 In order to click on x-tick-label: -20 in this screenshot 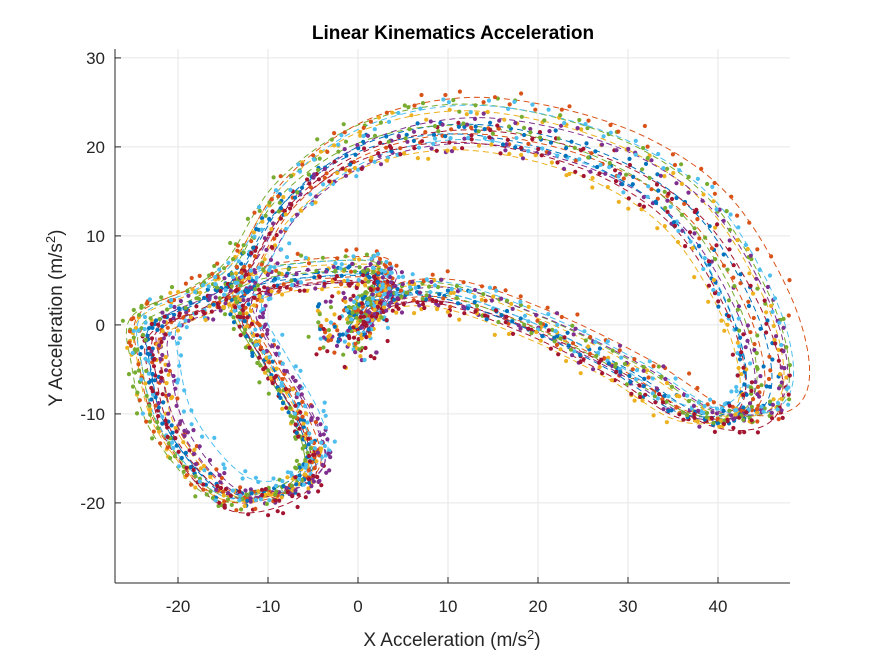, I will do `click(178, 606)`.